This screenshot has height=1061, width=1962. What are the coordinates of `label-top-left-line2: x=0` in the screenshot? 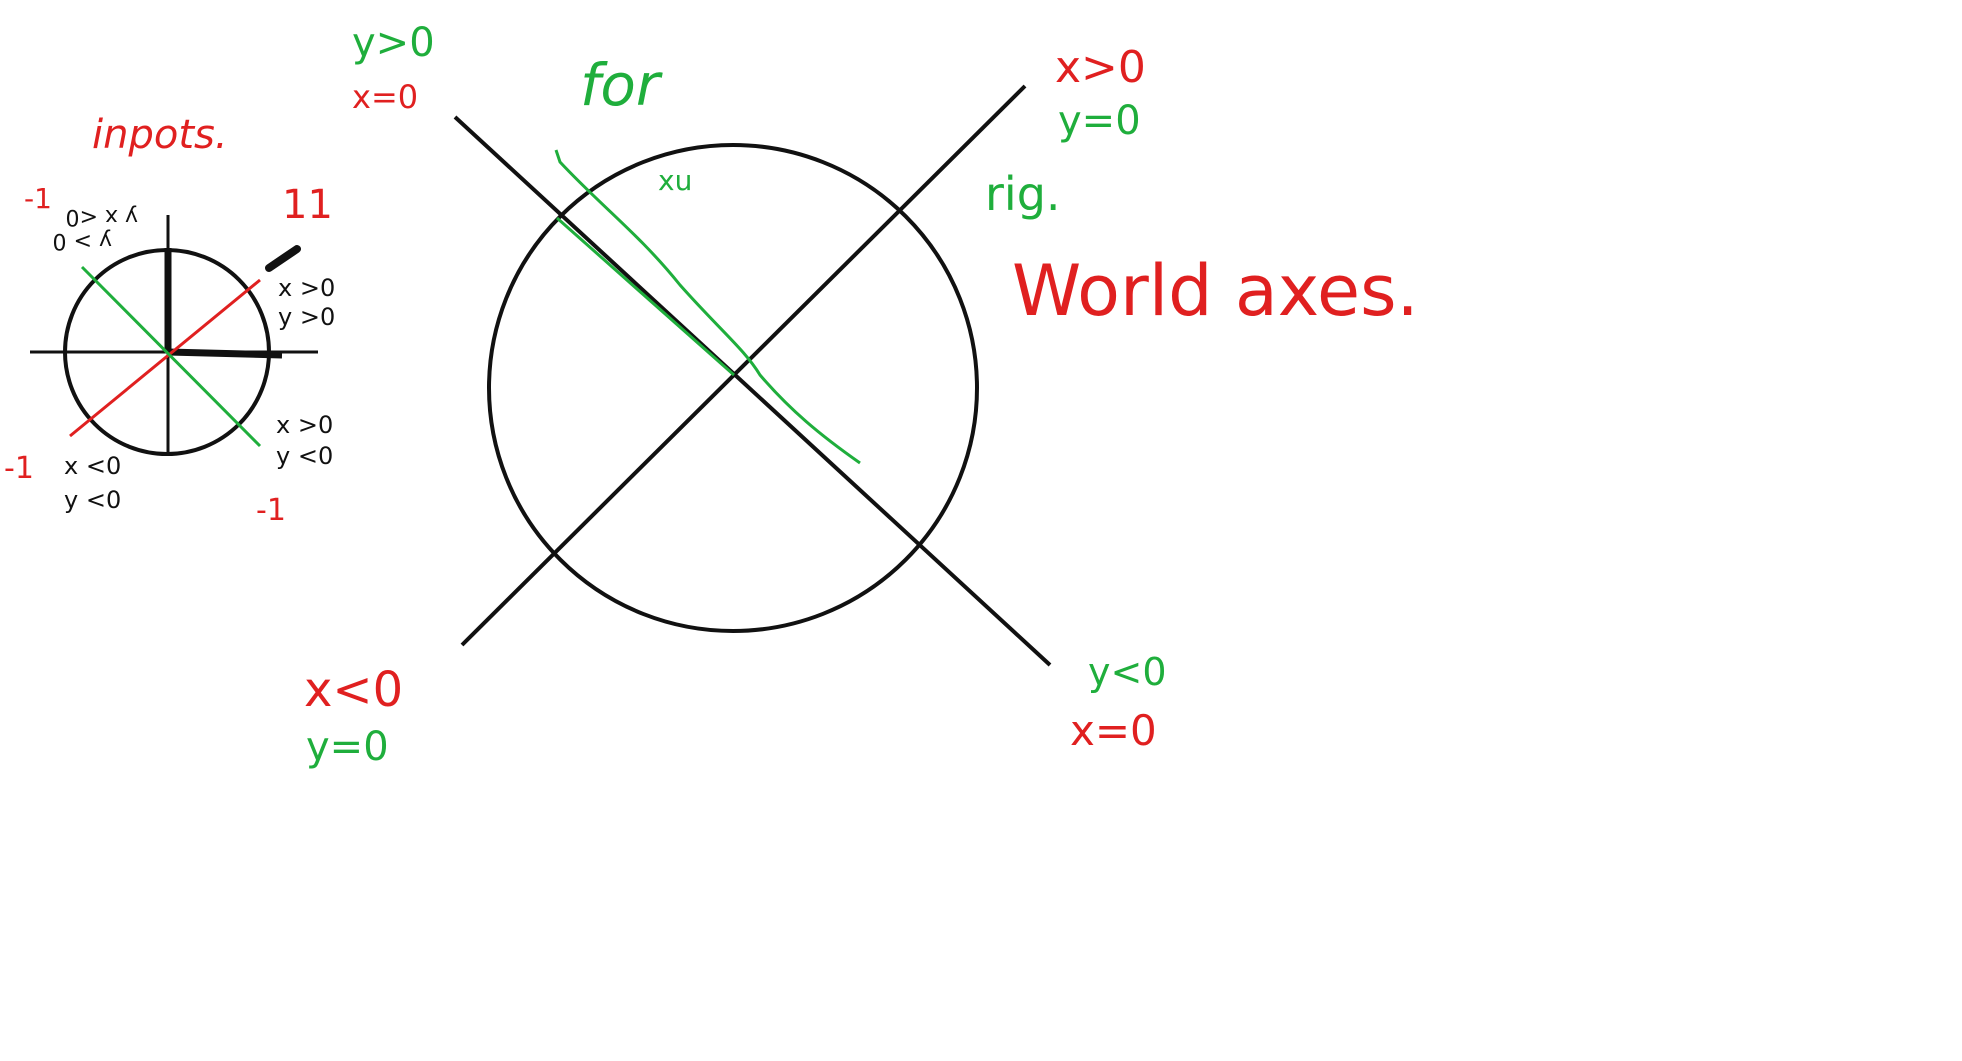 It's located at (385, 97).